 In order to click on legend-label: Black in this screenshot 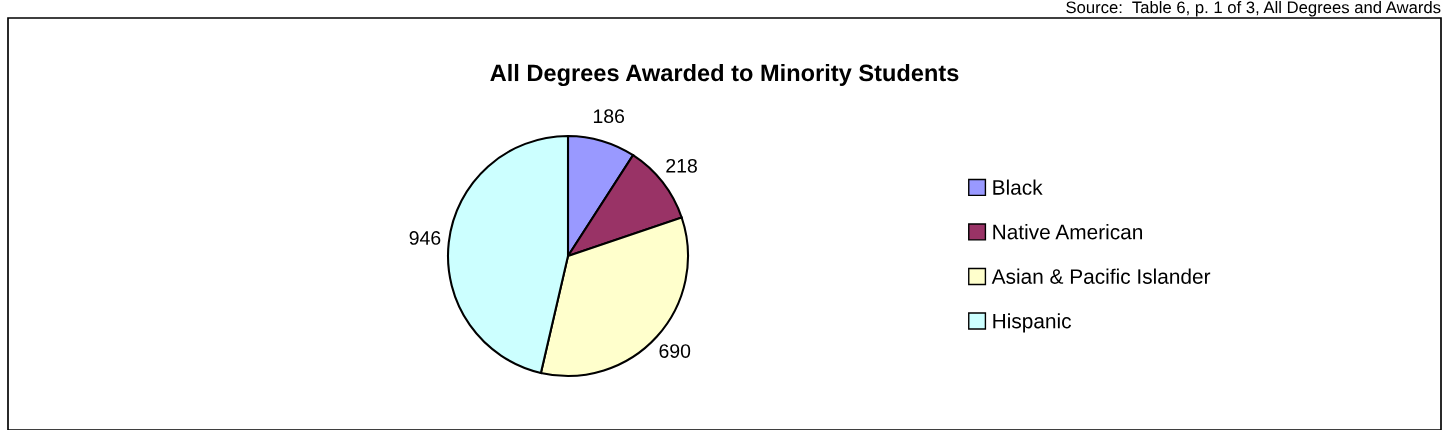, I will do `click(1018, 187)`.